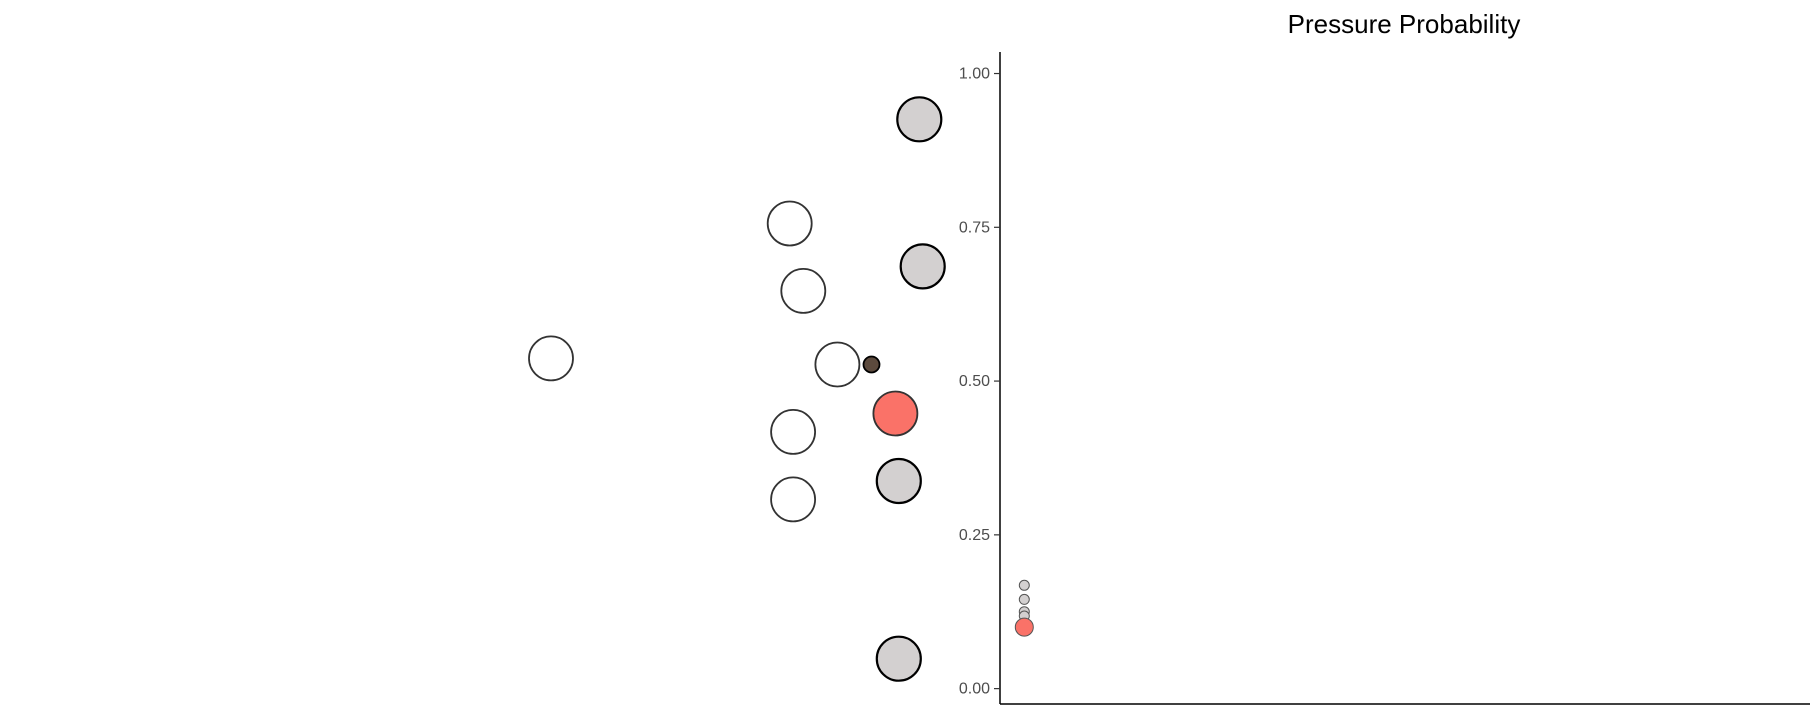 The height and width of the screenshot is (720, 1818). Describe the element at coordinates (974, 689) in the screenshot. I see `y-tick-label: 0.00` at that location.